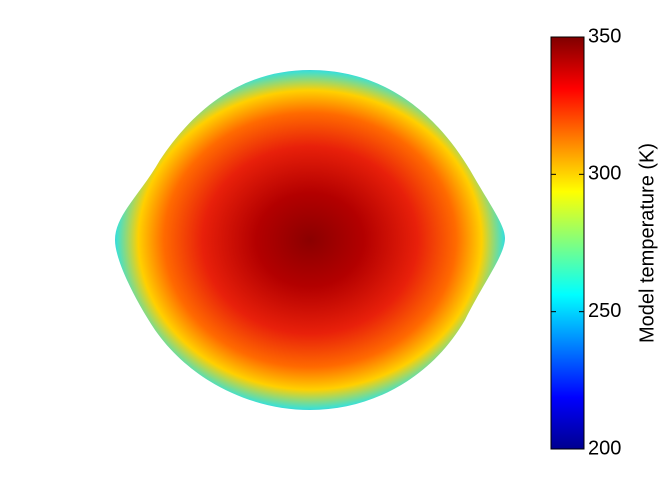 This screenshot has height=504, width=672. Describe the element at coordinates (604, 448) in the screenshot. I see `colorbar-tick-label: 200` at that location.